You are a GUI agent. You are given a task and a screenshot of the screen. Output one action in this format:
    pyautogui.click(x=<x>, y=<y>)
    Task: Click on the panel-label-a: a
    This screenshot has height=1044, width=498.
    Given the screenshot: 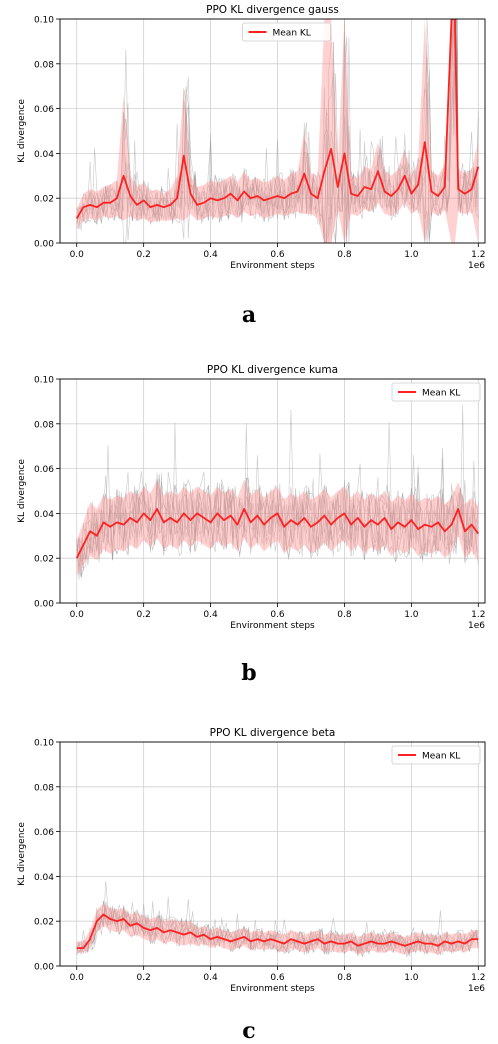 What is the action you would take?
    pyautogui.click(x=249, y=315)
    